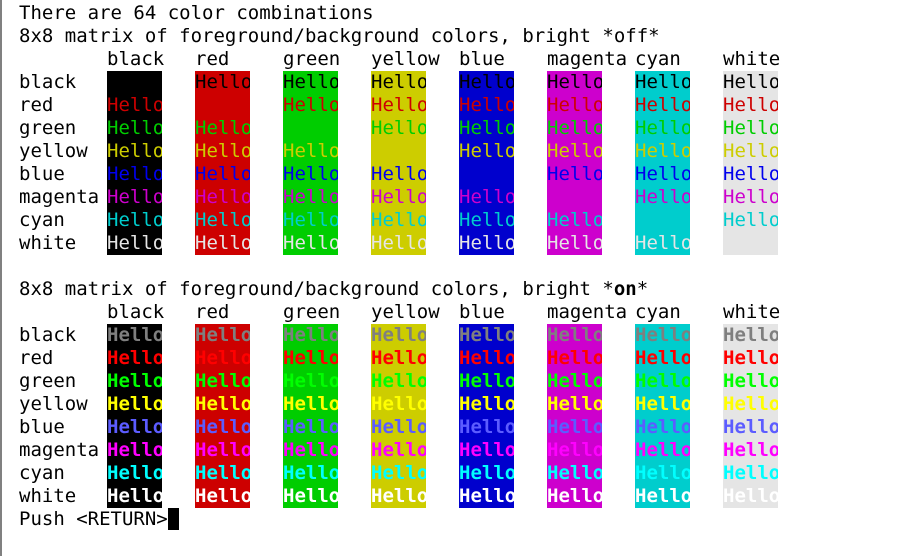 This screenshot has width=899, height=556. Describe the element at coordinates (574, 450) in the screenshot. I see `color-cell-magenta-on-magenta: Hello` at that location.